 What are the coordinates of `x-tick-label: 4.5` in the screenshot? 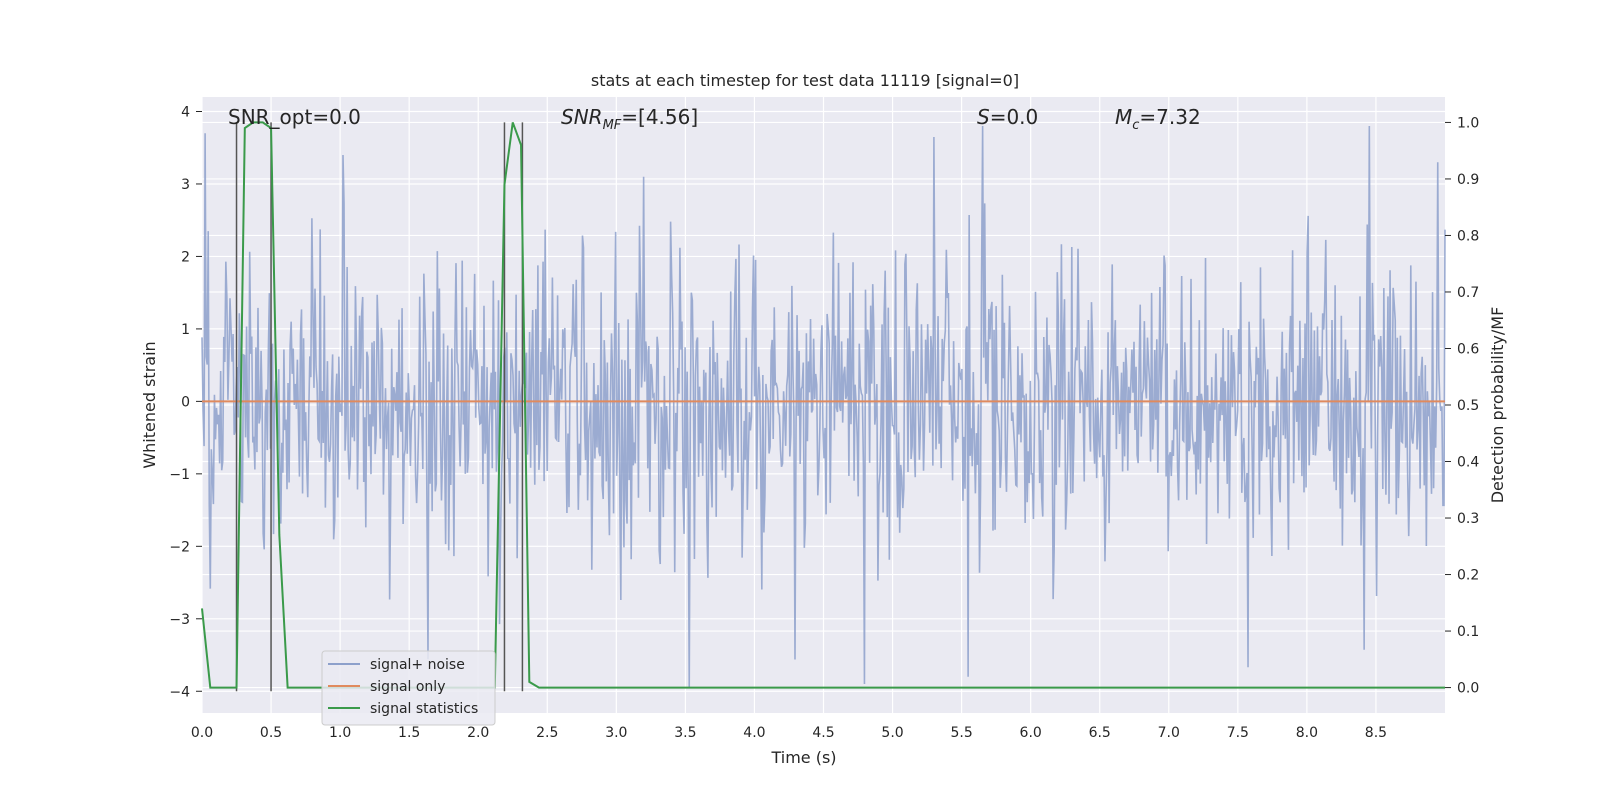 It's located at (823, 733).